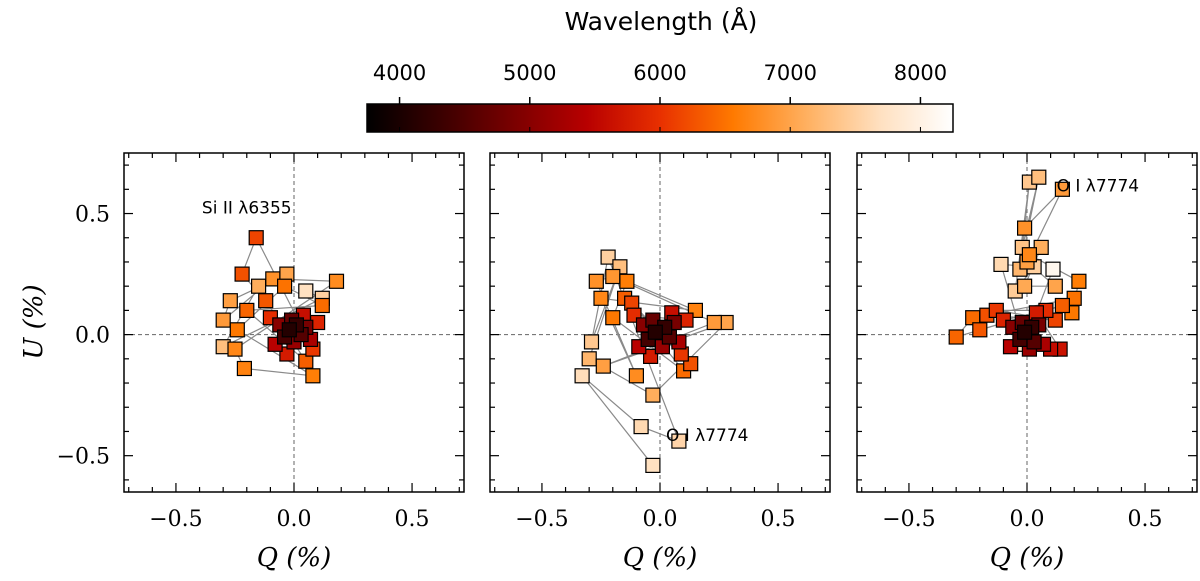  What do you see at coordinates (660, 96) in the screenshot?
I see `colorbar-ticks: 4000 5000 6000 7000 8000` at bounding box center [660, 96].